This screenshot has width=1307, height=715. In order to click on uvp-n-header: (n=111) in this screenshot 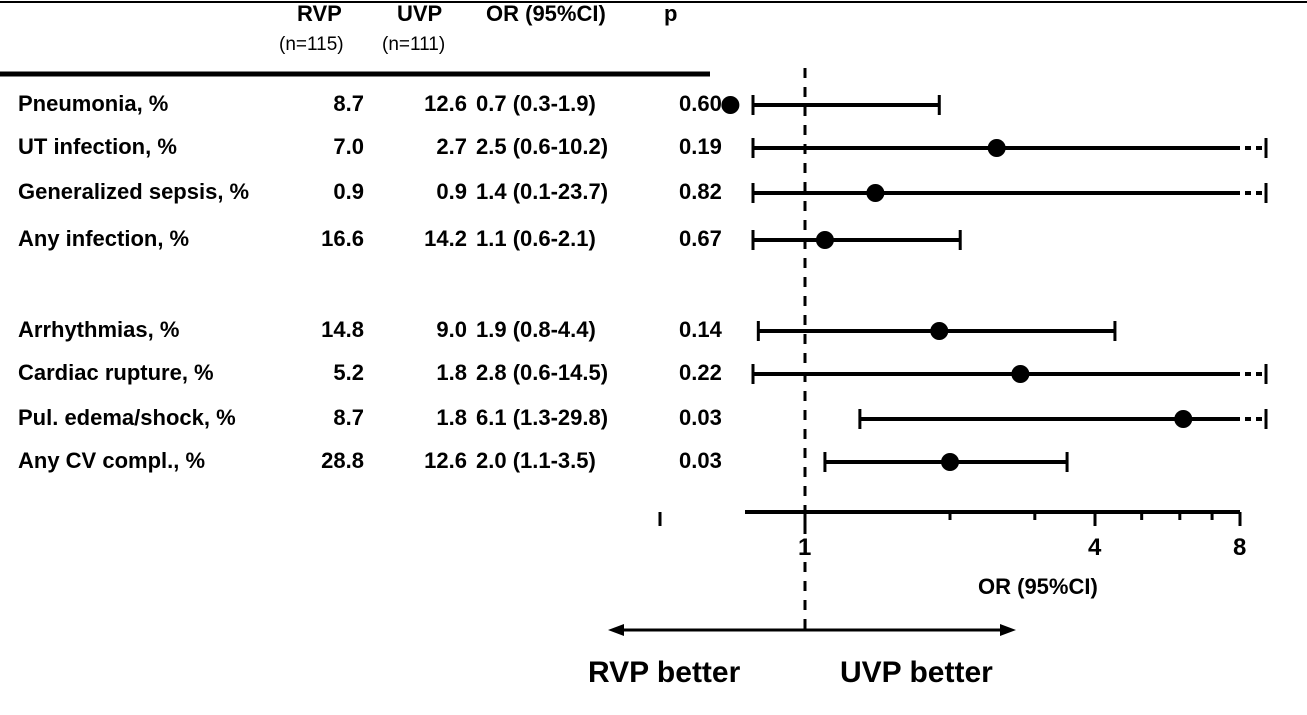, I will do `click(414, 44)`.